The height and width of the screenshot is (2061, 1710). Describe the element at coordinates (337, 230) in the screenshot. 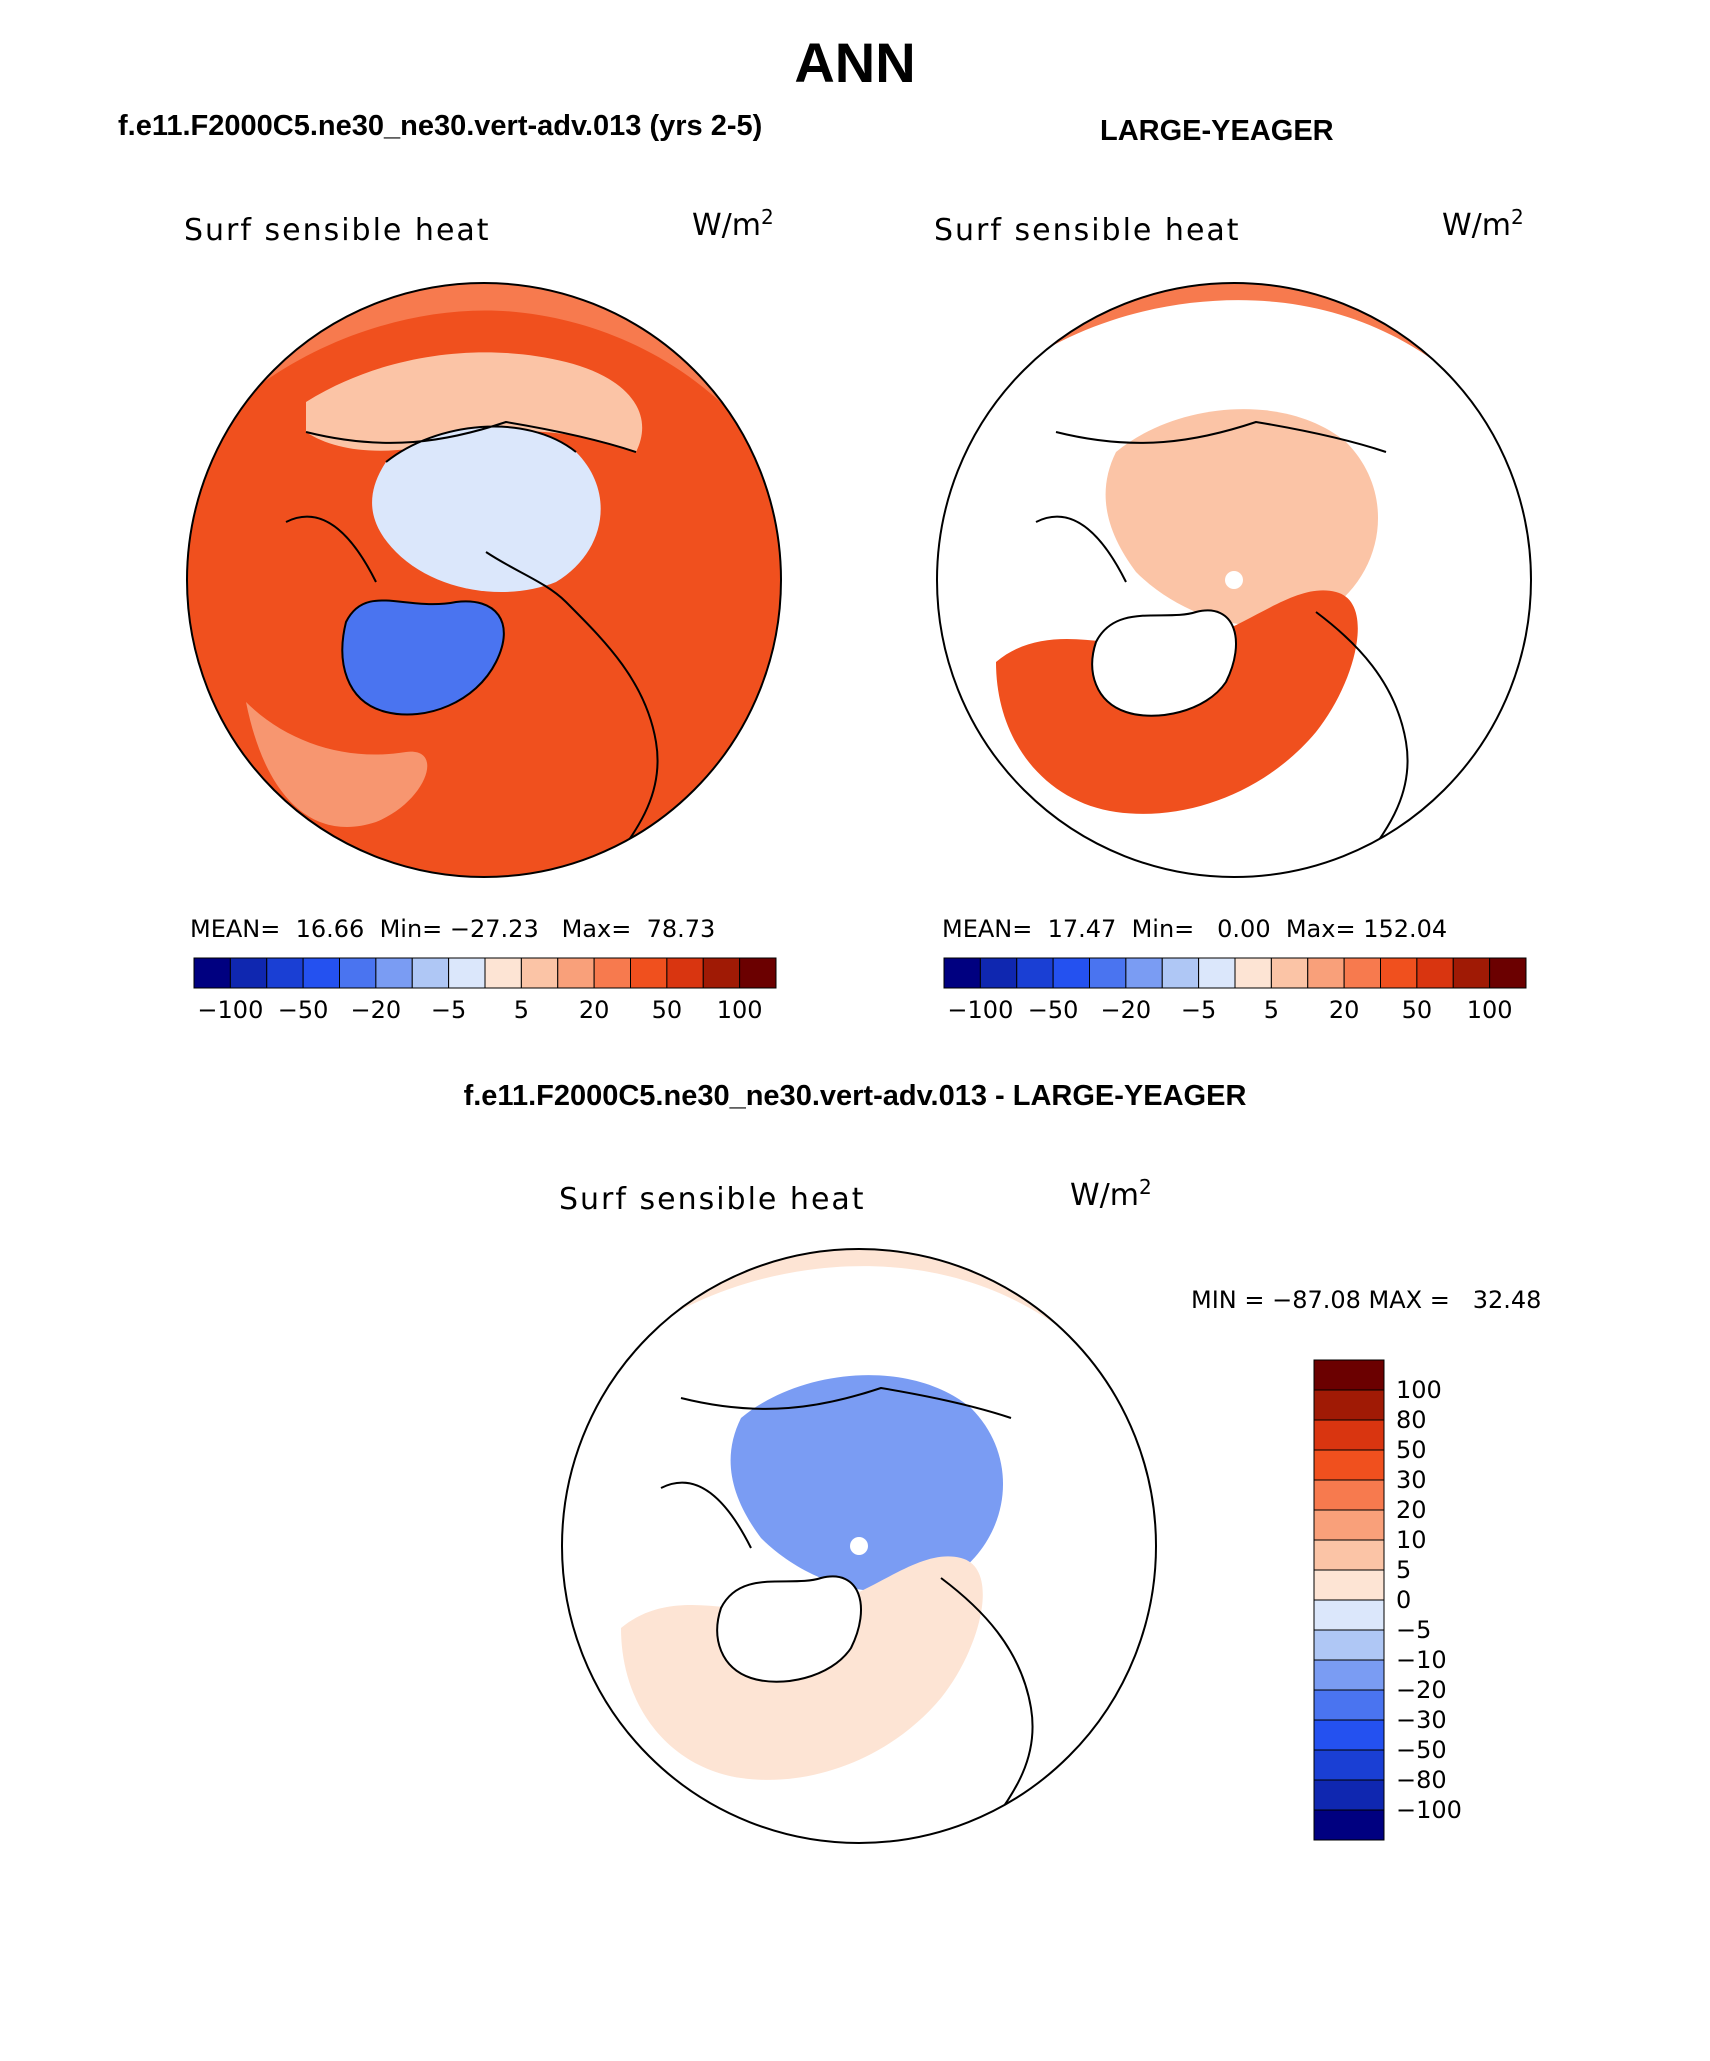

I see `left-variable-label: Surf sensible heat` at that location.